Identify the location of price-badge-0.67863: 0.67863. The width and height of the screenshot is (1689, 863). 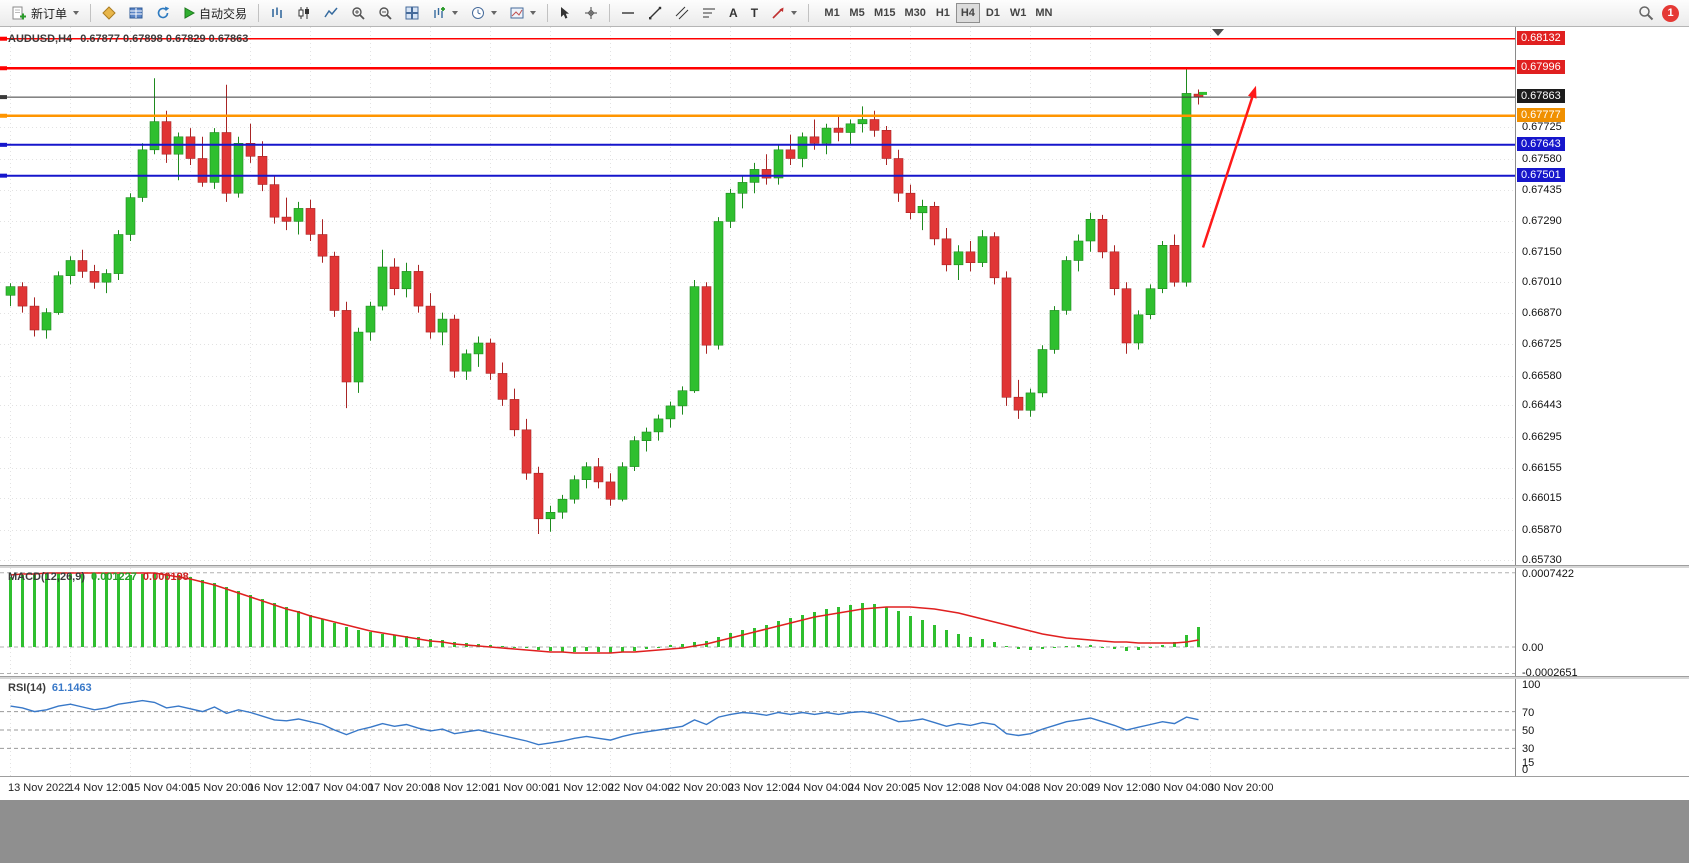
(1541, 96).